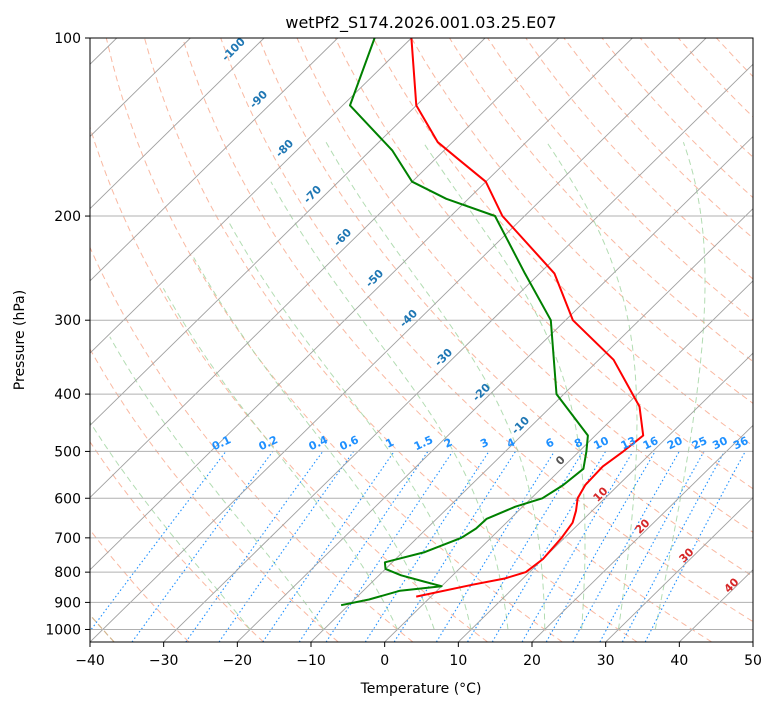 Image resolution: width=775 pixels, height=708 pixels. What do you see at coordinates (421, 689) in the screenshot?
I see `x-axis-label: Temperature (°C)` at bounding box center [421, 689].